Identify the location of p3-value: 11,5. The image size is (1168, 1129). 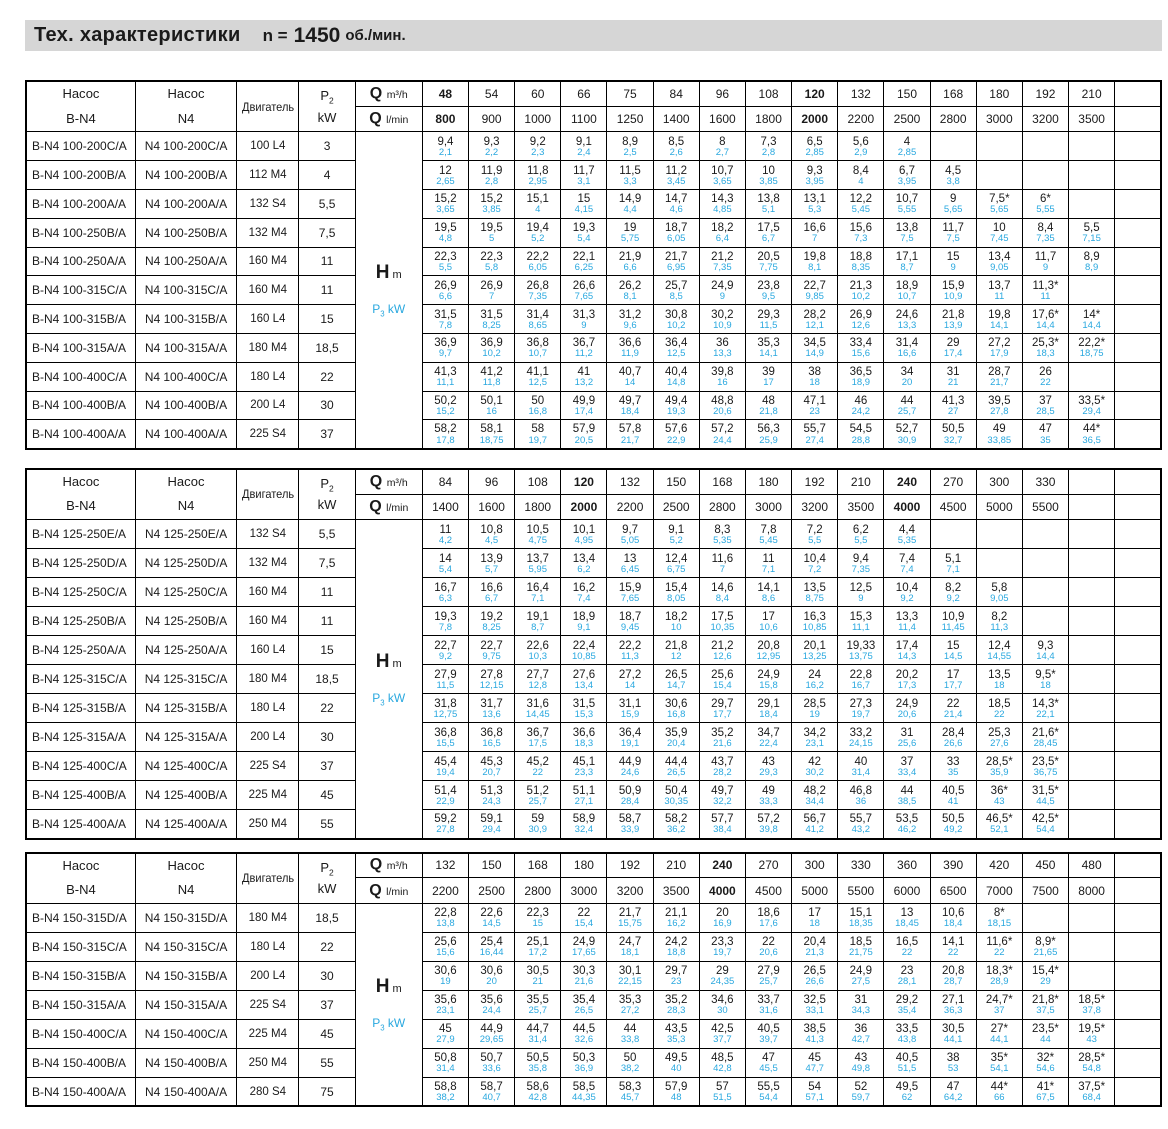
(445, 685).